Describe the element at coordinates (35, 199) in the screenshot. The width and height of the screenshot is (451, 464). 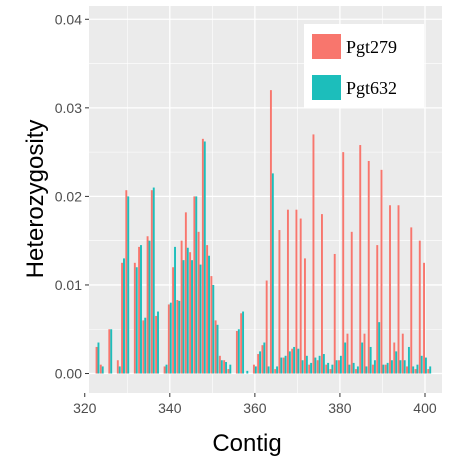
I see `y-axis-title: Heterozygosity` at that location.